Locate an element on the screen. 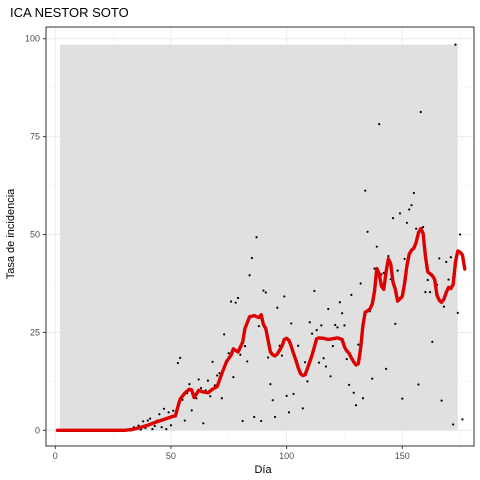 The image size is (480, 480). chart-title: ICA NESTOR SOTO is located at coordinates (69, 12).